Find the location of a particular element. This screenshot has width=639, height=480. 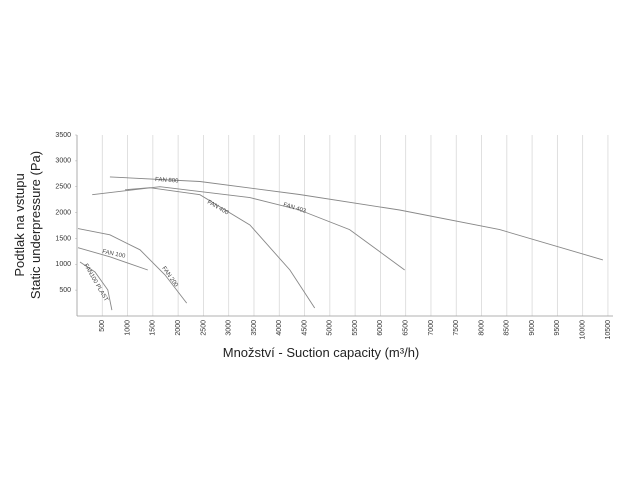

y-tick-label: 1000 is located at coordinates (63, 264).